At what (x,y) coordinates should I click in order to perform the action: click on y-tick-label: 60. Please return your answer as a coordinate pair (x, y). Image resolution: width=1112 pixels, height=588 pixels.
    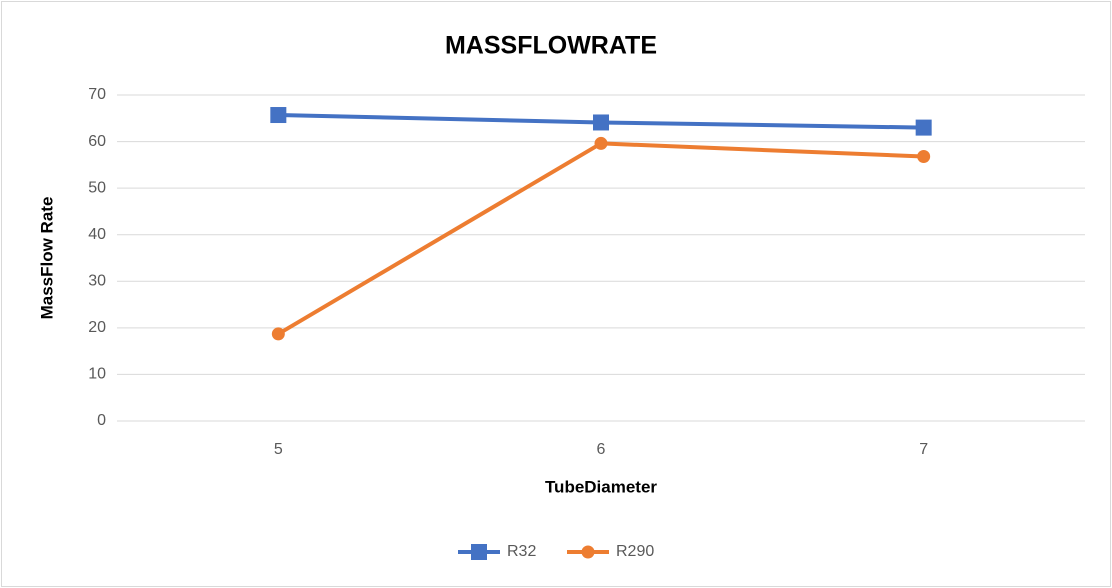
    Looking at the image, I should click on (97, 141).